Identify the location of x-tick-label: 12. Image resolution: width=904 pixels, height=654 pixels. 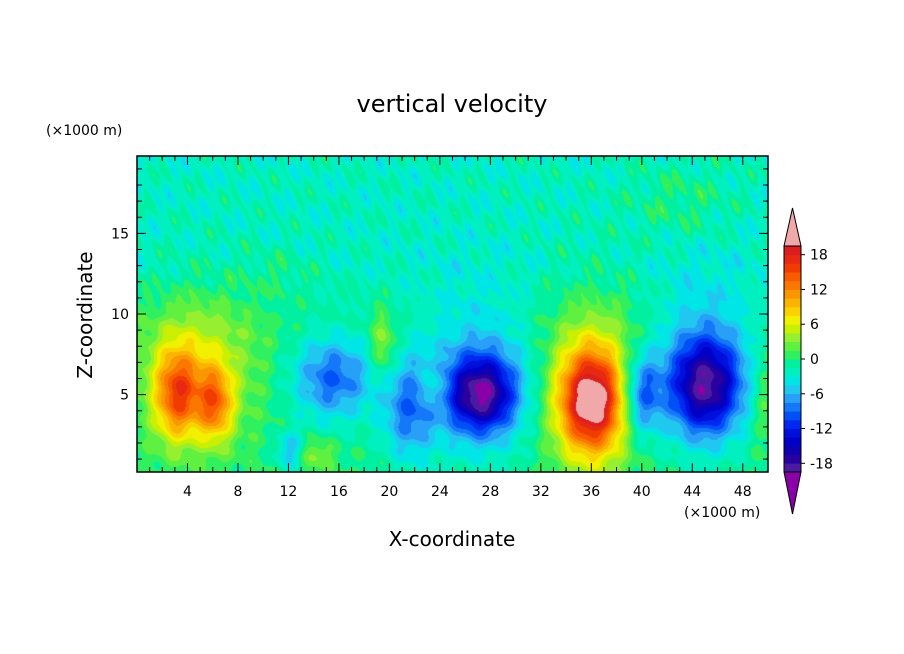
(289, 492).